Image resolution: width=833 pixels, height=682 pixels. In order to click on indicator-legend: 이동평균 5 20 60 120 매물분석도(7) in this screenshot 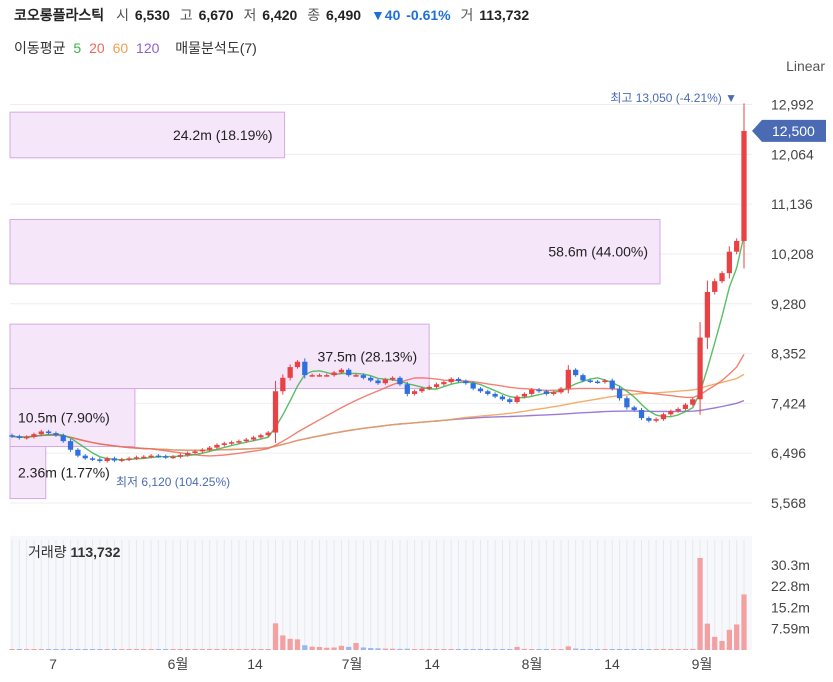, I will do `click(137, 48)`.